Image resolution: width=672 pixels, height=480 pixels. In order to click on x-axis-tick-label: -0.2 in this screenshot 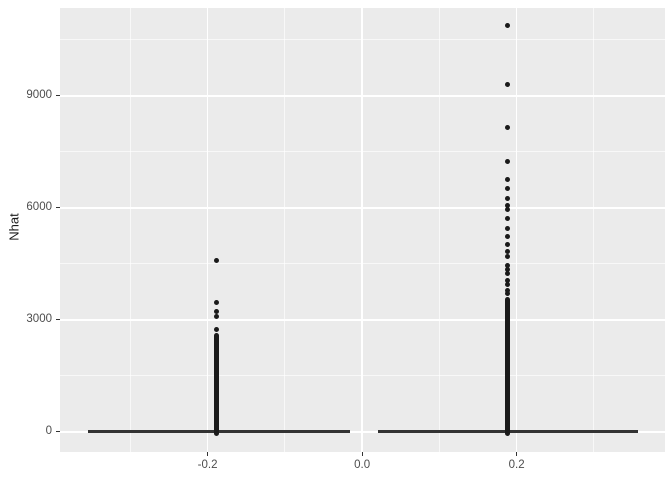, I will do `click(207, 465)`.